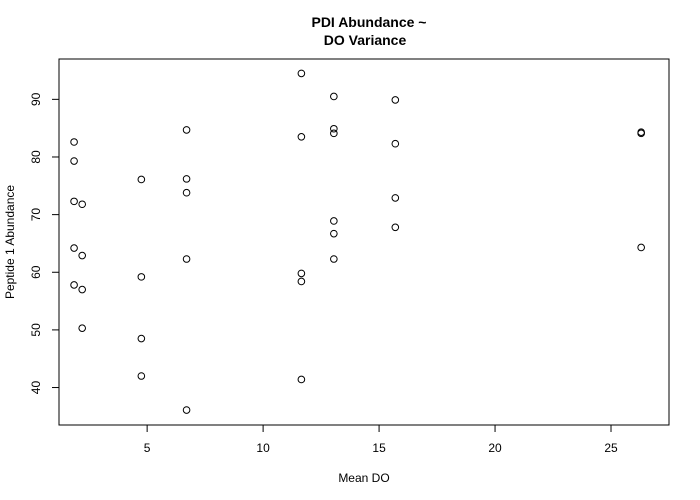 Image resolution: width=700 pixels, height=500 pixels. What do you see at coordinates (263, 448) in the screenshot?
I see `x-tick-label: 10` at bounding box center [263, 448].